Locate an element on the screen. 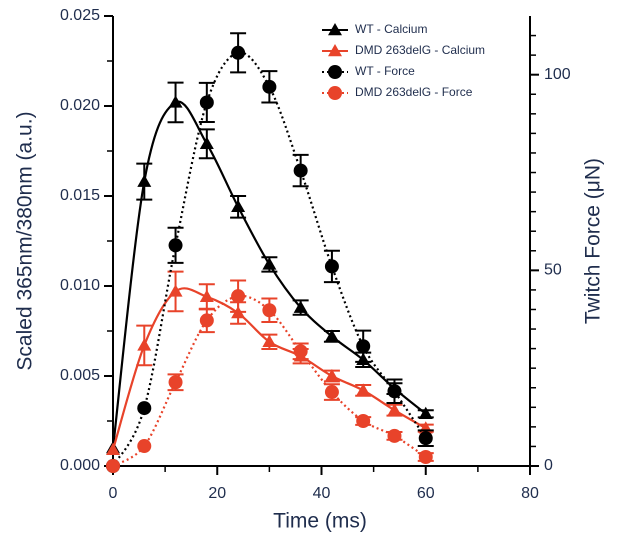 Image resolution: width=619 pixels, height=539 pixels. x-tick-label: 20 is located at coordinates (217, 493).